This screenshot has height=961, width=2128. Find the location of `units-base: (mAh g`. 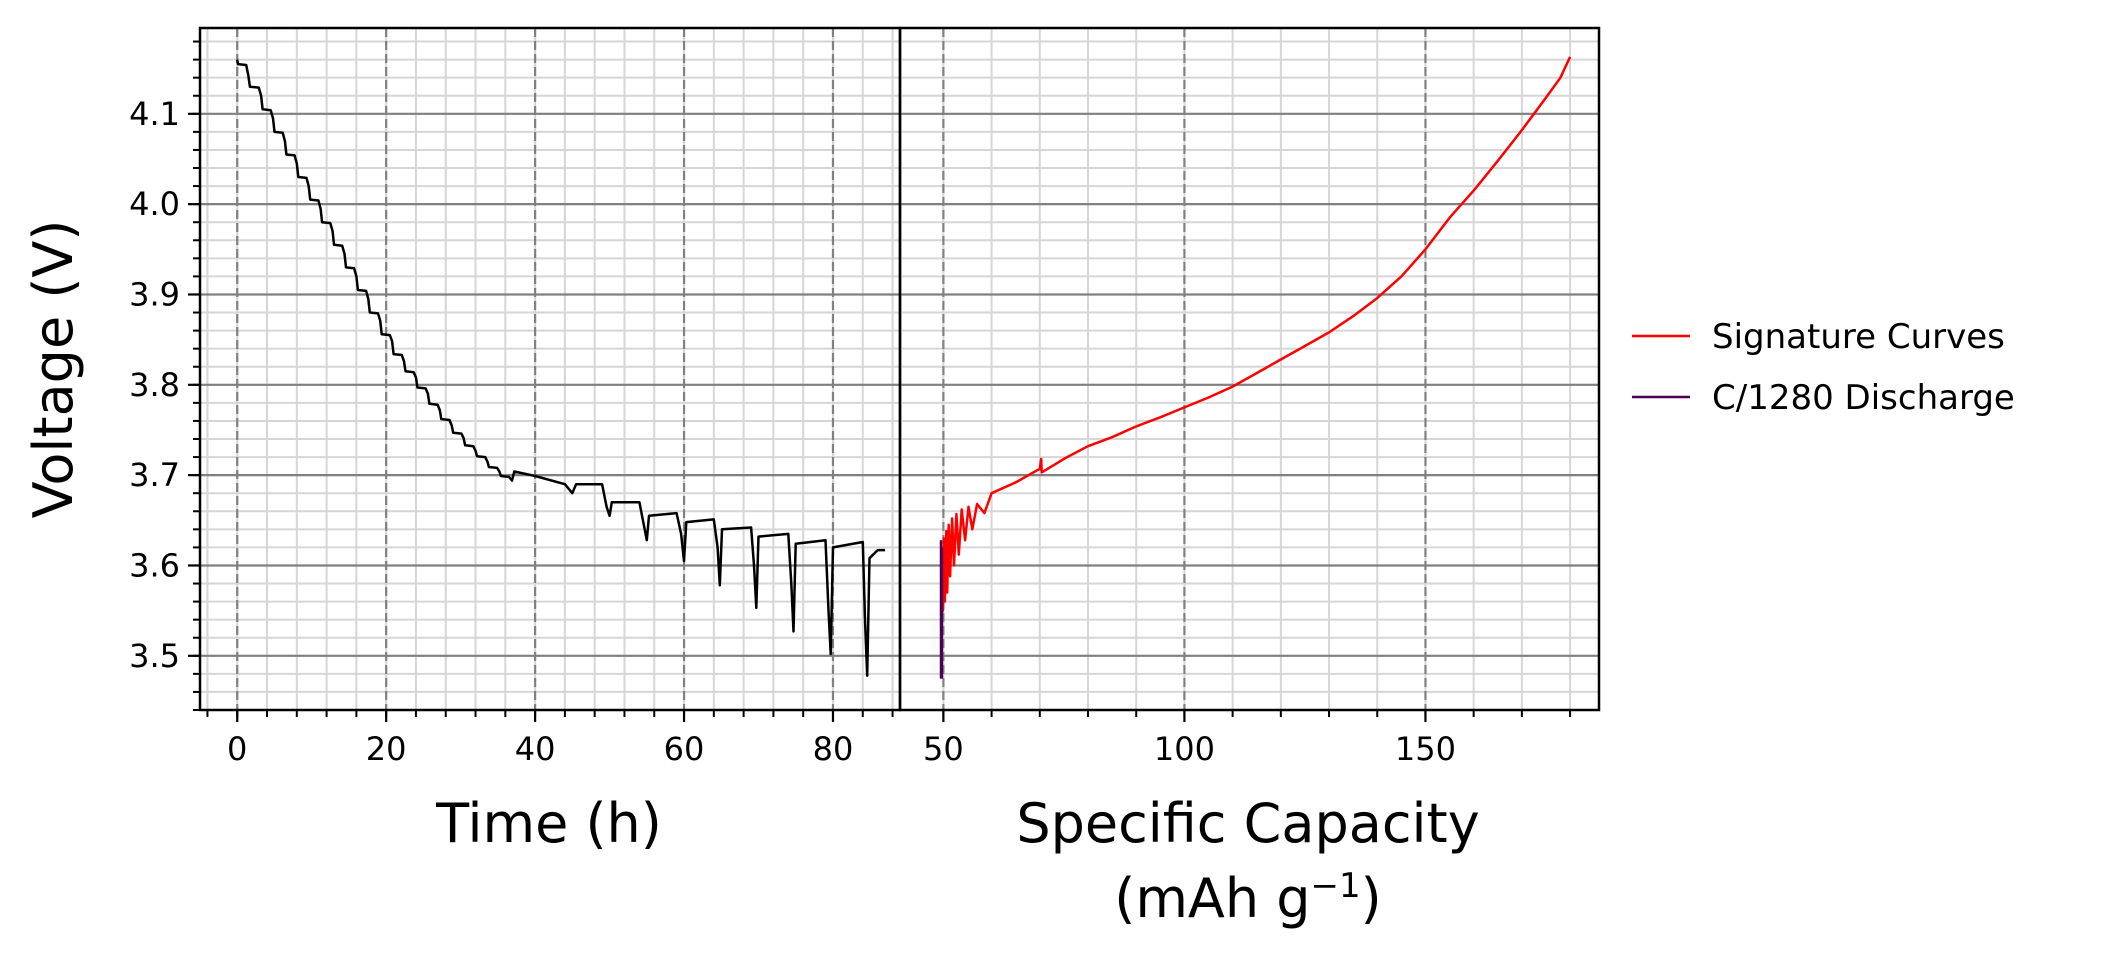

units-base: (mAh g is located at coordinates (1212, 898).